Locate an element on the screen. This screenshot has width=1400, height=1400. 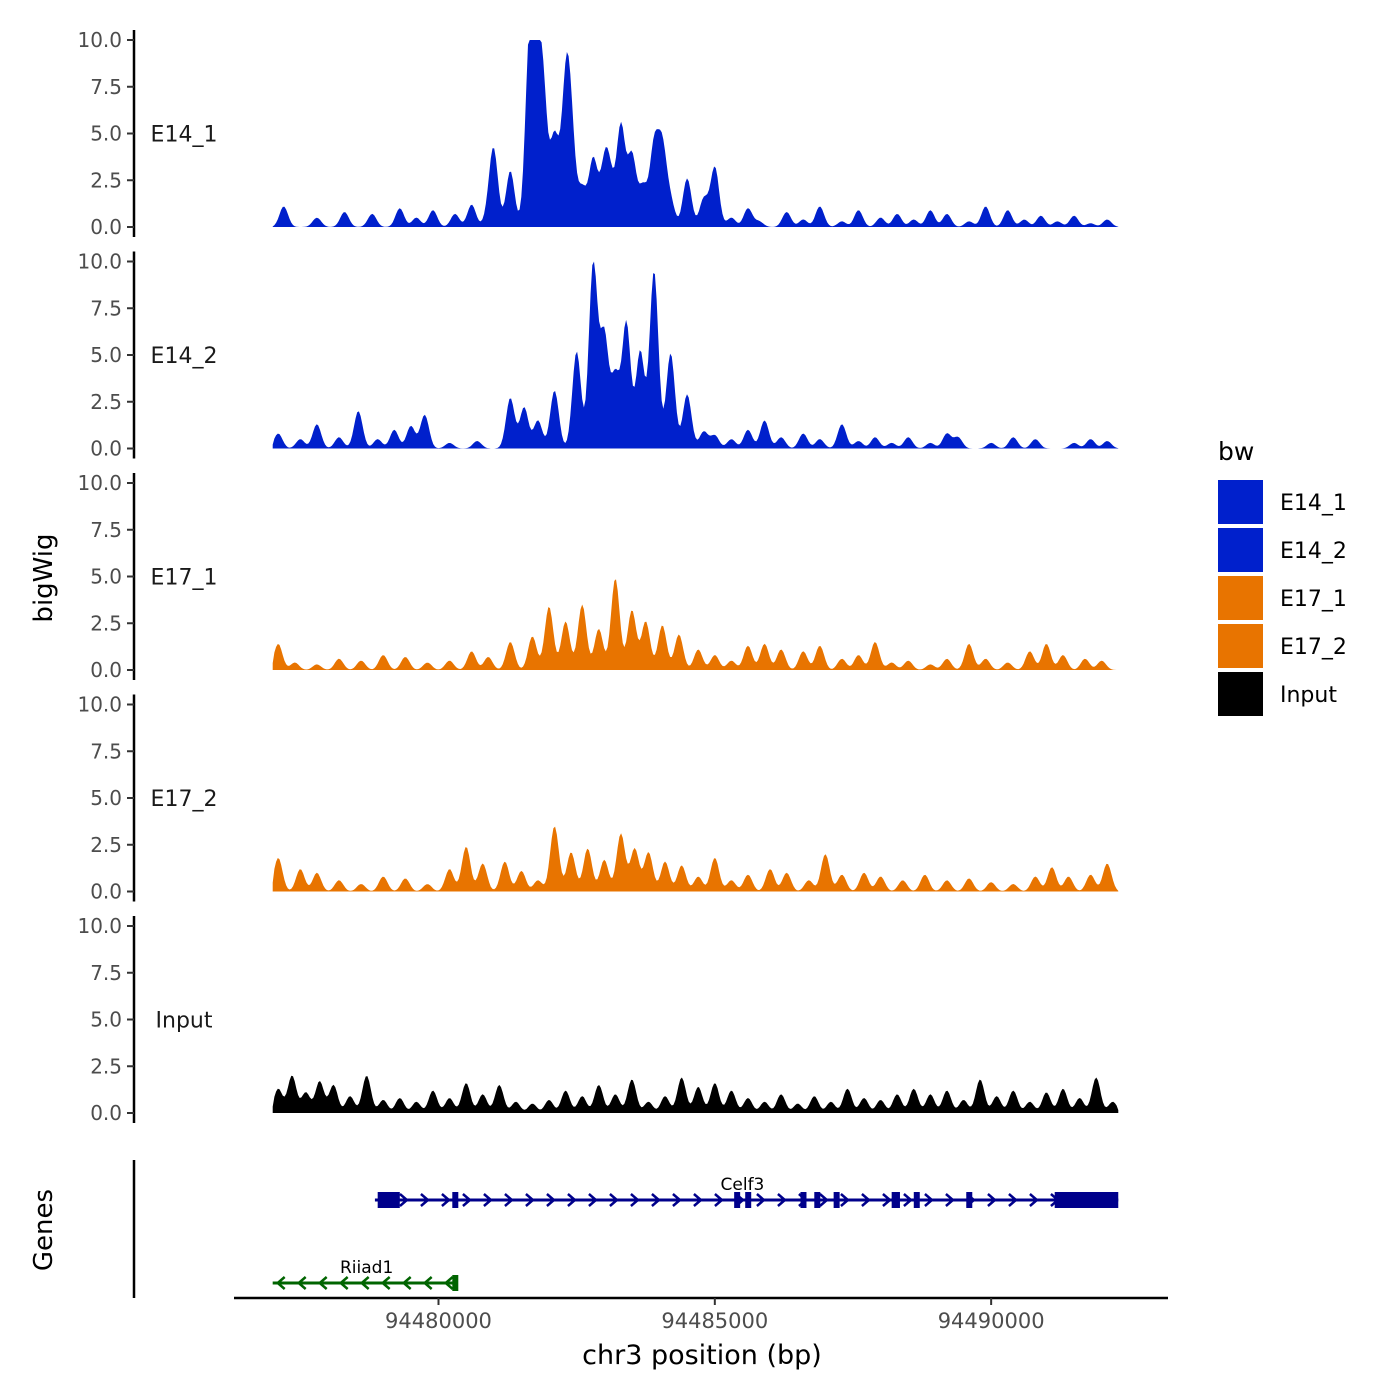
x-tick-label: 94480000 is located at coordinates (438, 1321).